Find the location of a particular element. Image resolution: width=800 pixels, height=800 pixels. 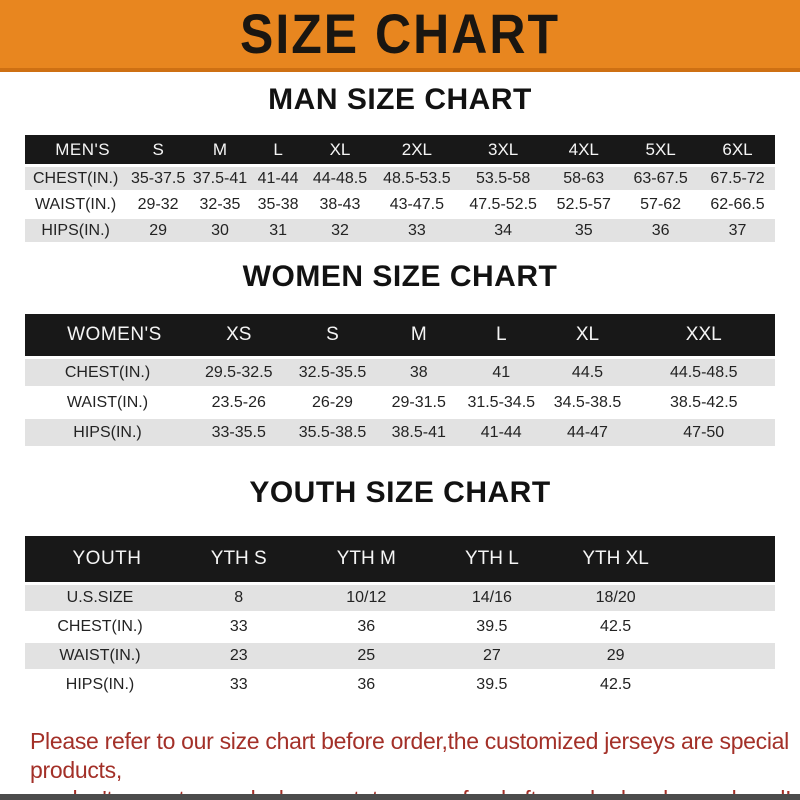

size-cell: 44.5 is located at coordinates (587, 372).